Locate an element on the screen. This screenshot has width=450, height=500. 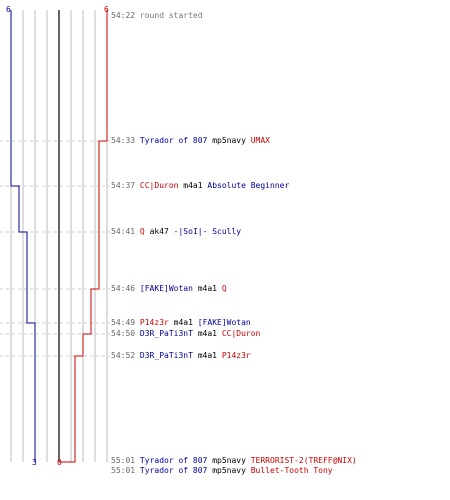
kill-event: 54:41 Q ak47 -|SoI|- Scully is located at coordinates (176, 232).